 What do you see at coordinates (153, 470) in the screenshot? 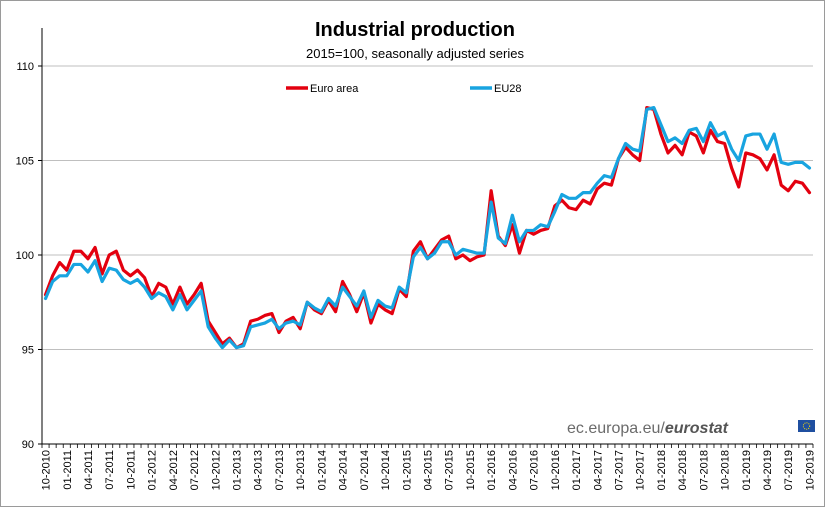
I see `x-tick-label: 01-2012` at bounding box center [153, 470].